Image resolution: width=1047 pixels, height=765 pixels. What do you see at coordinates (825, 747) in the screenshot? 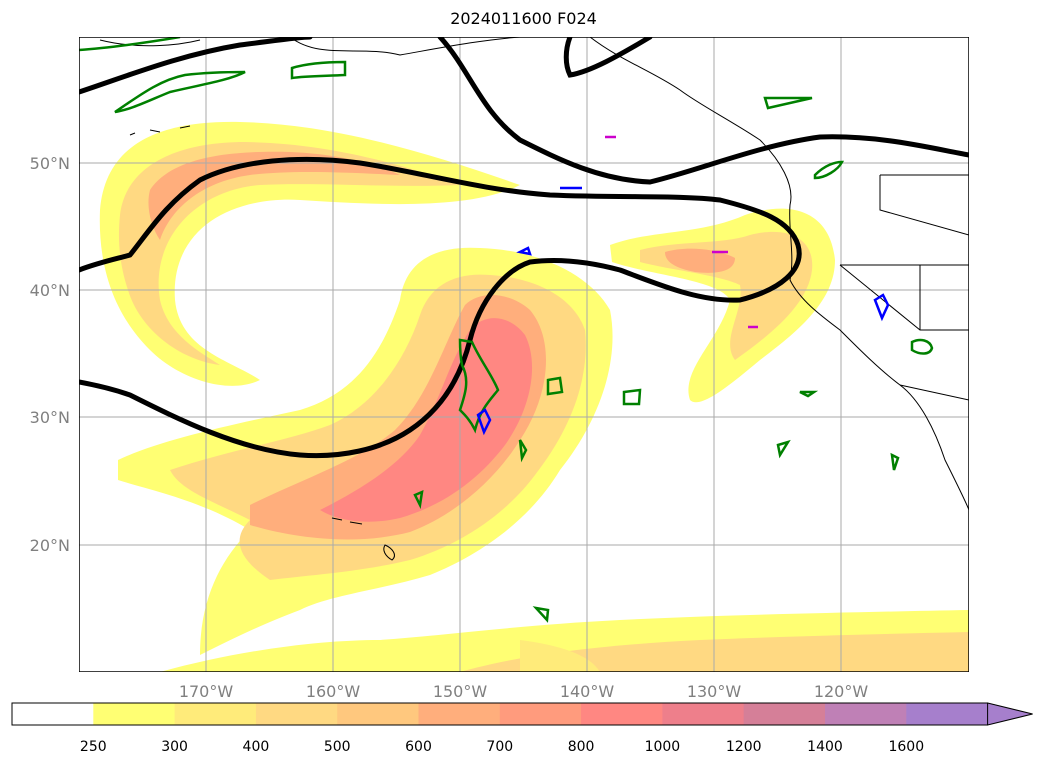
I see `colorbar-tick-label: 1400` at bounding box center [825, 747].